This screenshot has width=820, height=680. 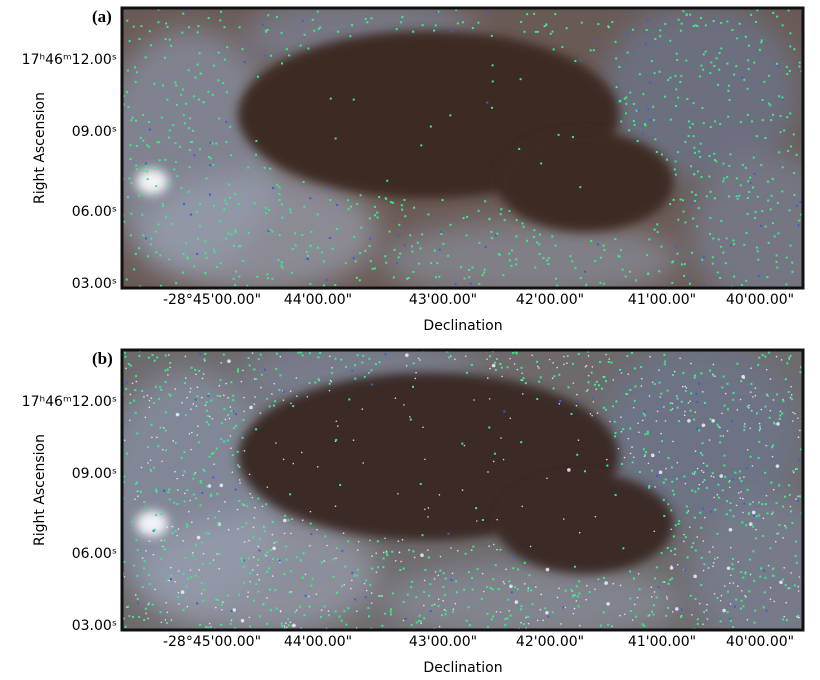 What do you see at coordinates (152, 523) in the screenshot?
I see `bright-blob` at bounding box center [152, 523].